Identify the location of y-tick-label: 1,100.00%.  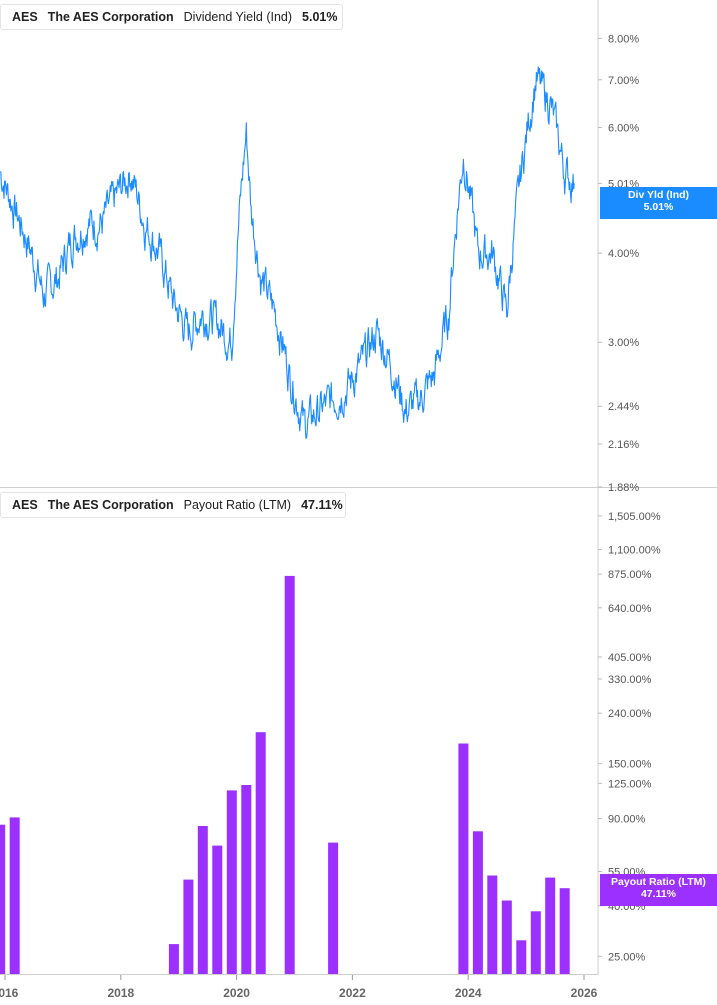
(634, 551).